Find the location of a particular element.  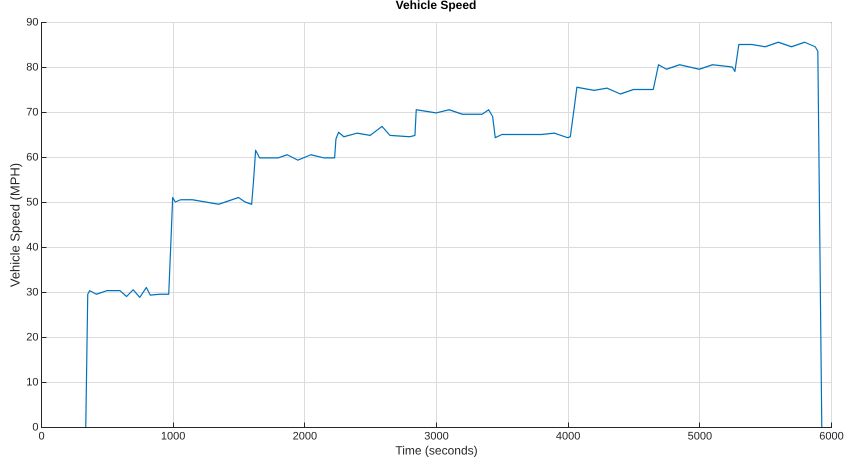

y-tick-label: 40 is located at coordinates (32, 248).